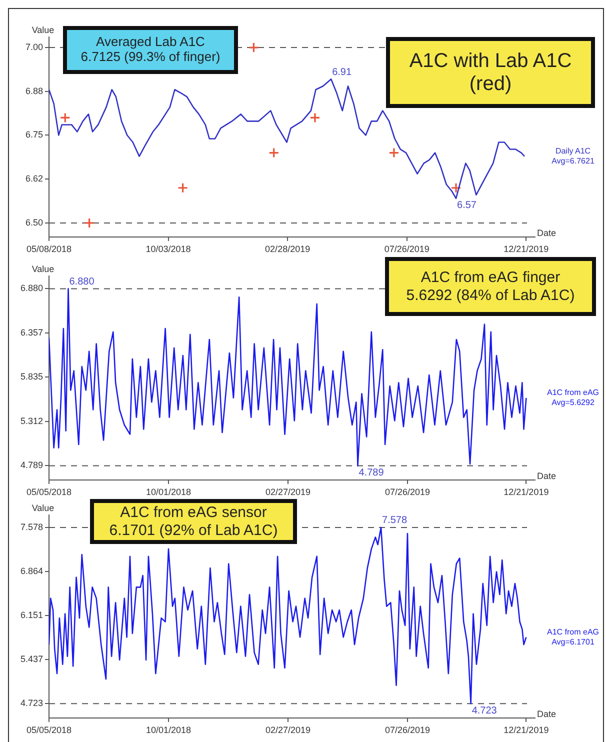  What do you see at coordinates (31, 615) in the screenshot?
I see `y-tick-label: 6.151` at bounding box center [31, 615].